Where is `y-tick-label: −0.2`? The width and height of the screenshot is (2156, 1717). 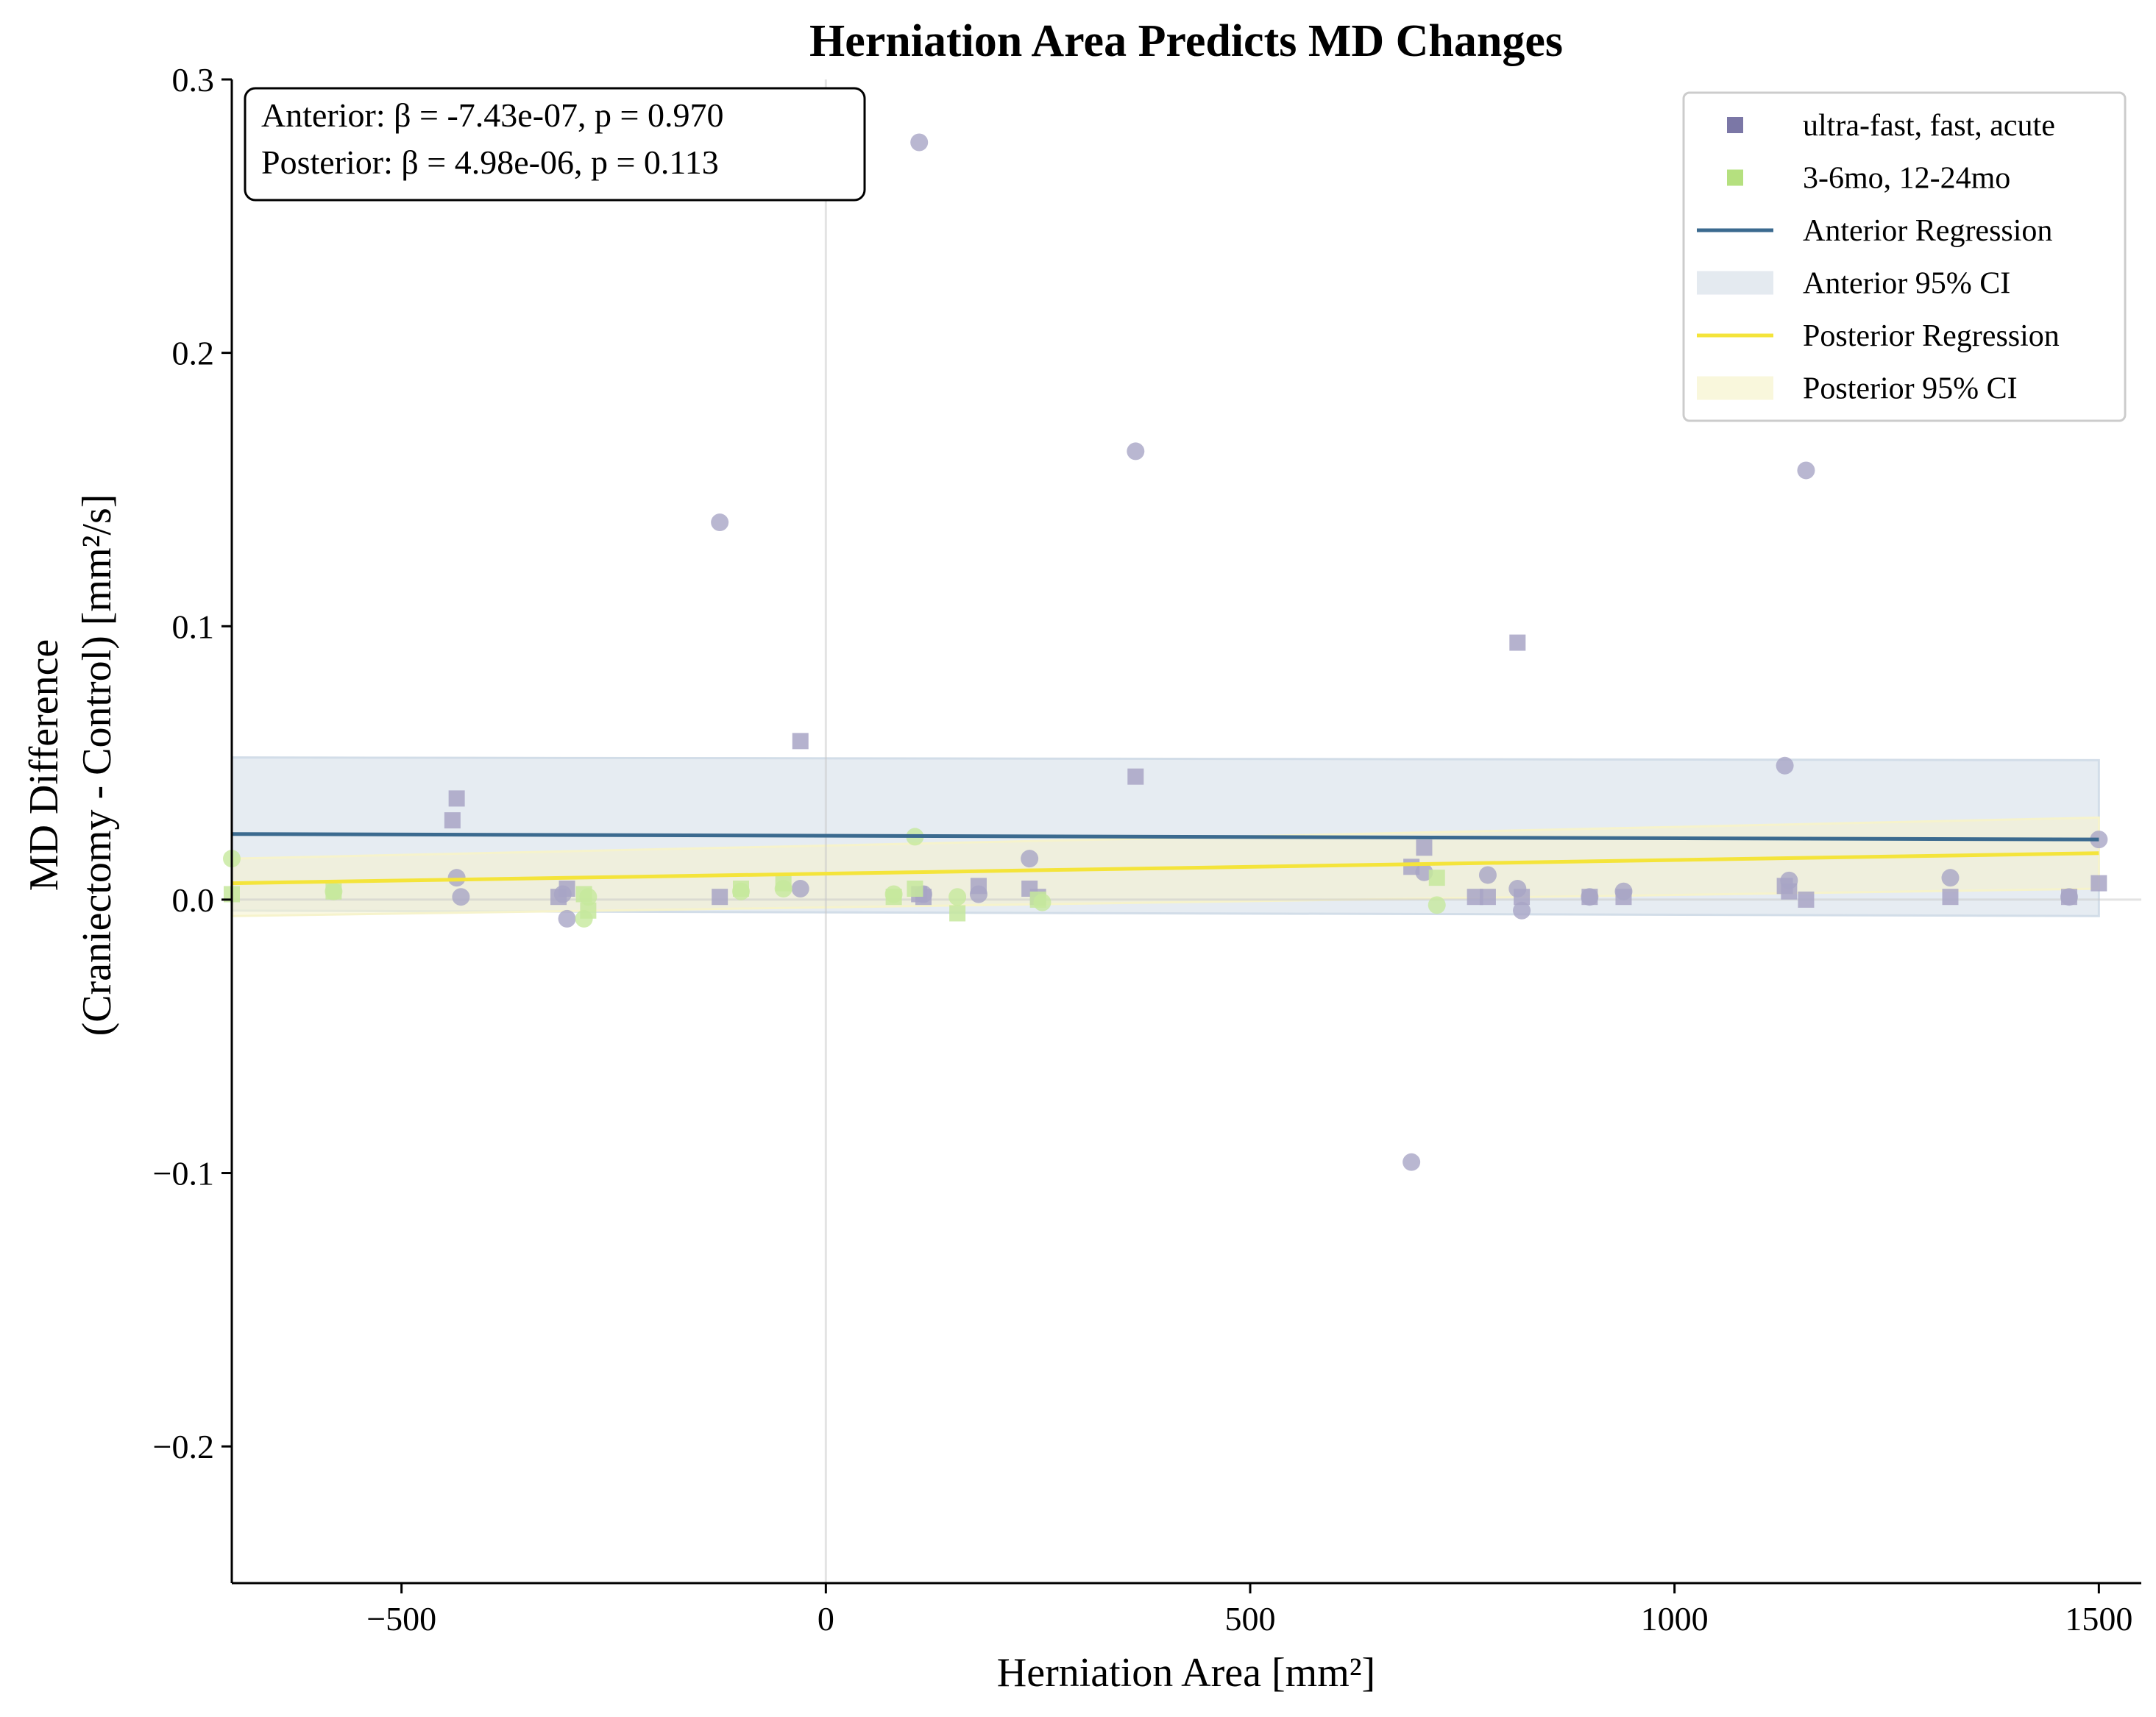
y-tick-label: −0.2 is located at coordinates (183, 1446).